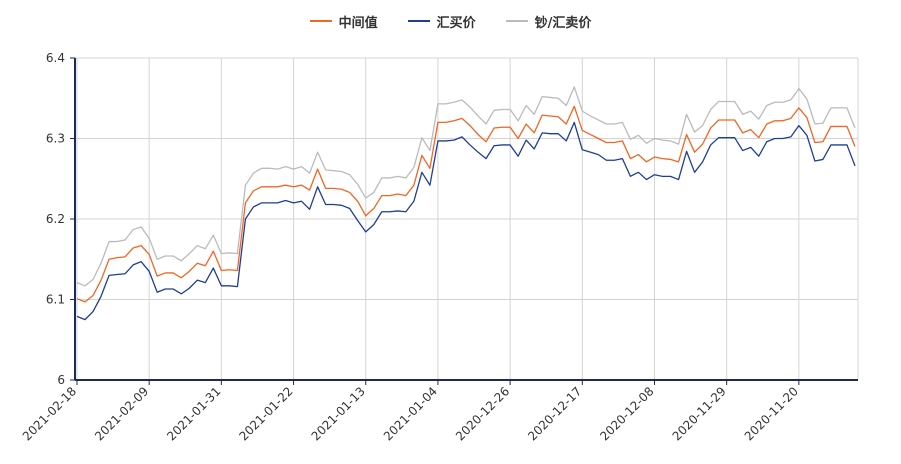  I want to click on x-tick-label: 2020-11-29, so click(699, 413).